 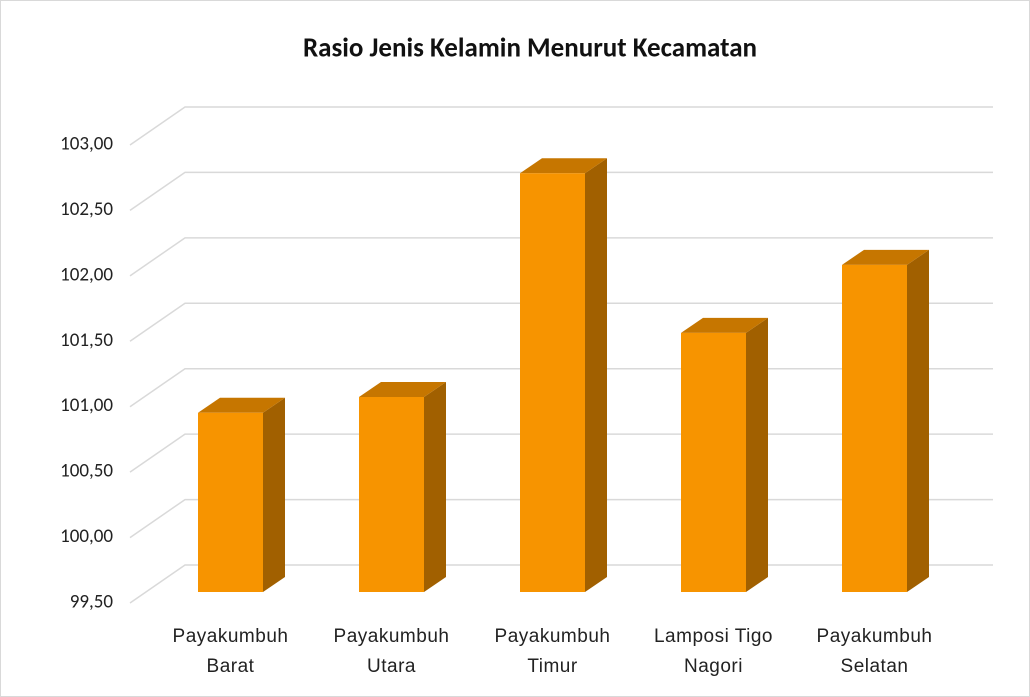 I want to click on y-tick-label: 103,00, so click(x=86, y=144).